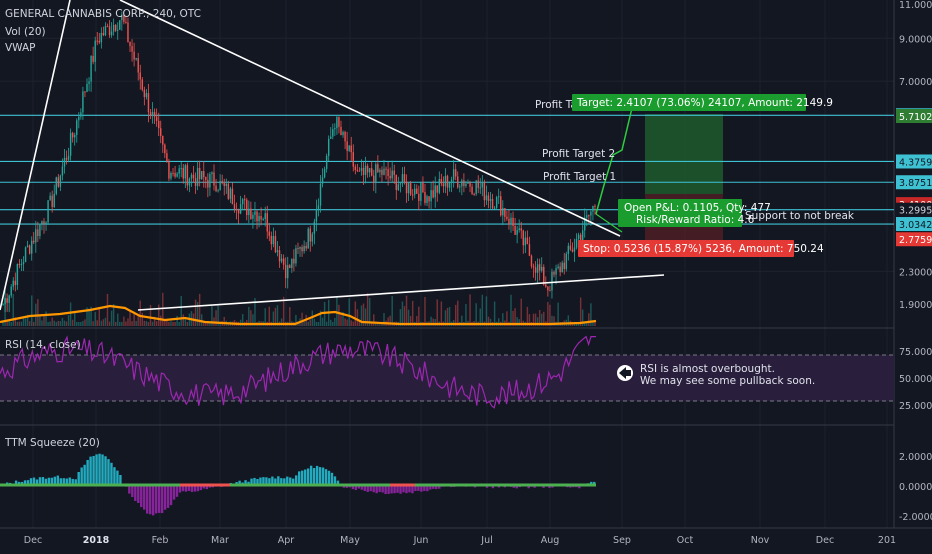 The width and height of the screenshot is (932, 554). I want to click on rsi-title: RSI (14, close), so click(43, 345).